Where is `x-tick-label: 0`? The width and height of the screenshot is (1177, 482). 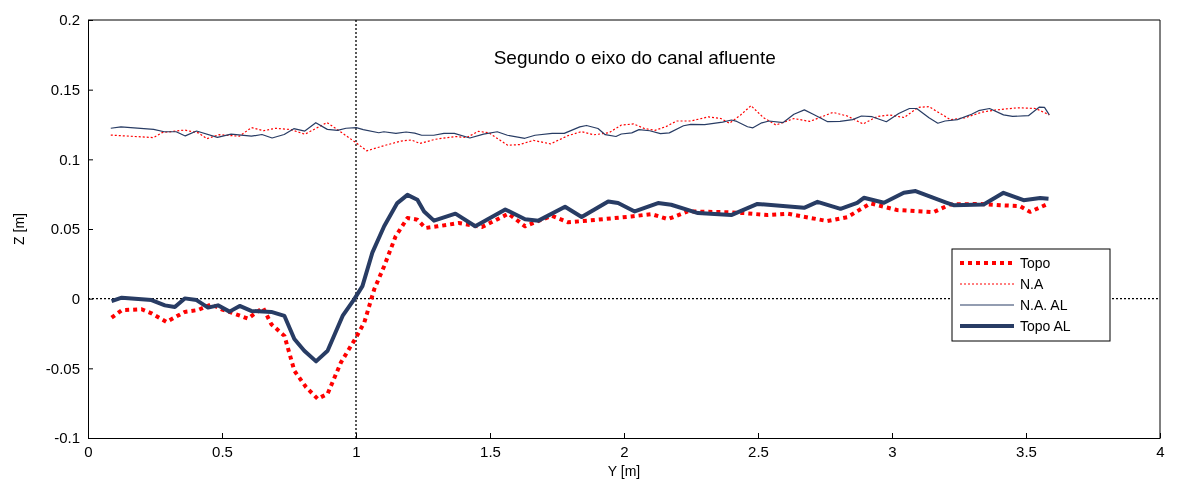 x-tick-label: 0 is located at coordinates (88, 451).